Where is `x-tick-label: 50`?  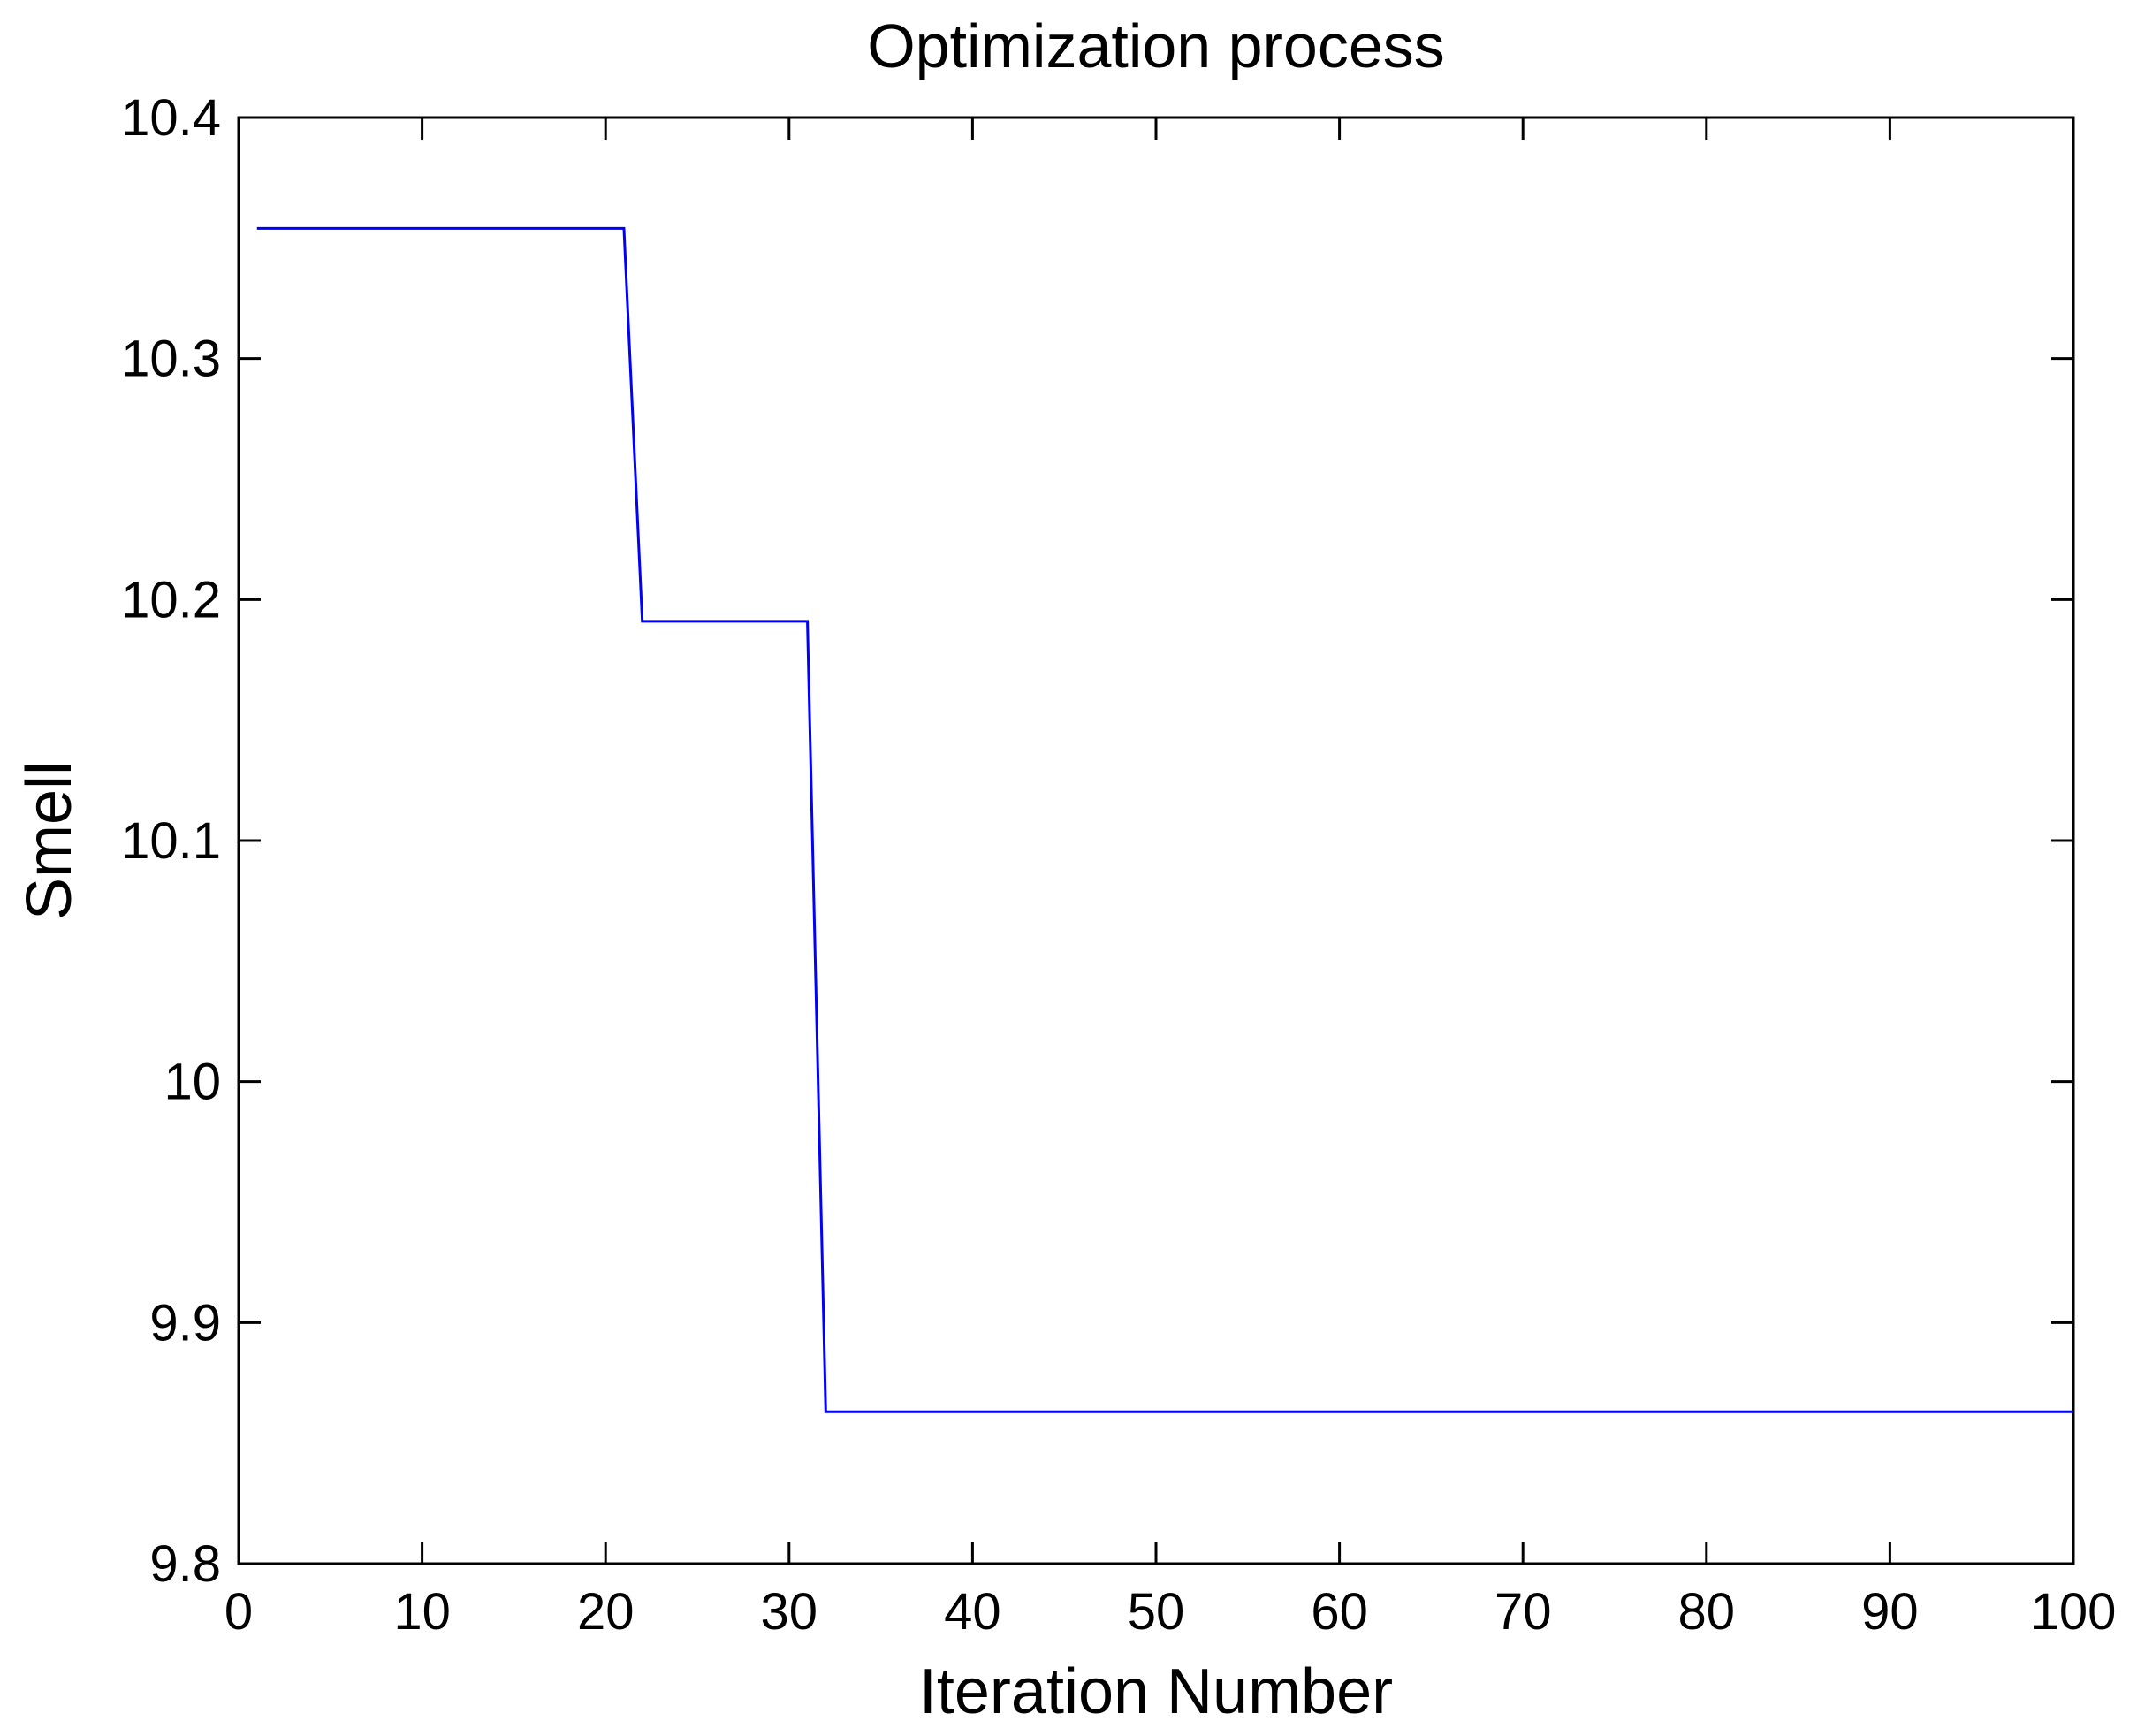 x-tick-label: 50 is located at coordinates (1156, 1612).